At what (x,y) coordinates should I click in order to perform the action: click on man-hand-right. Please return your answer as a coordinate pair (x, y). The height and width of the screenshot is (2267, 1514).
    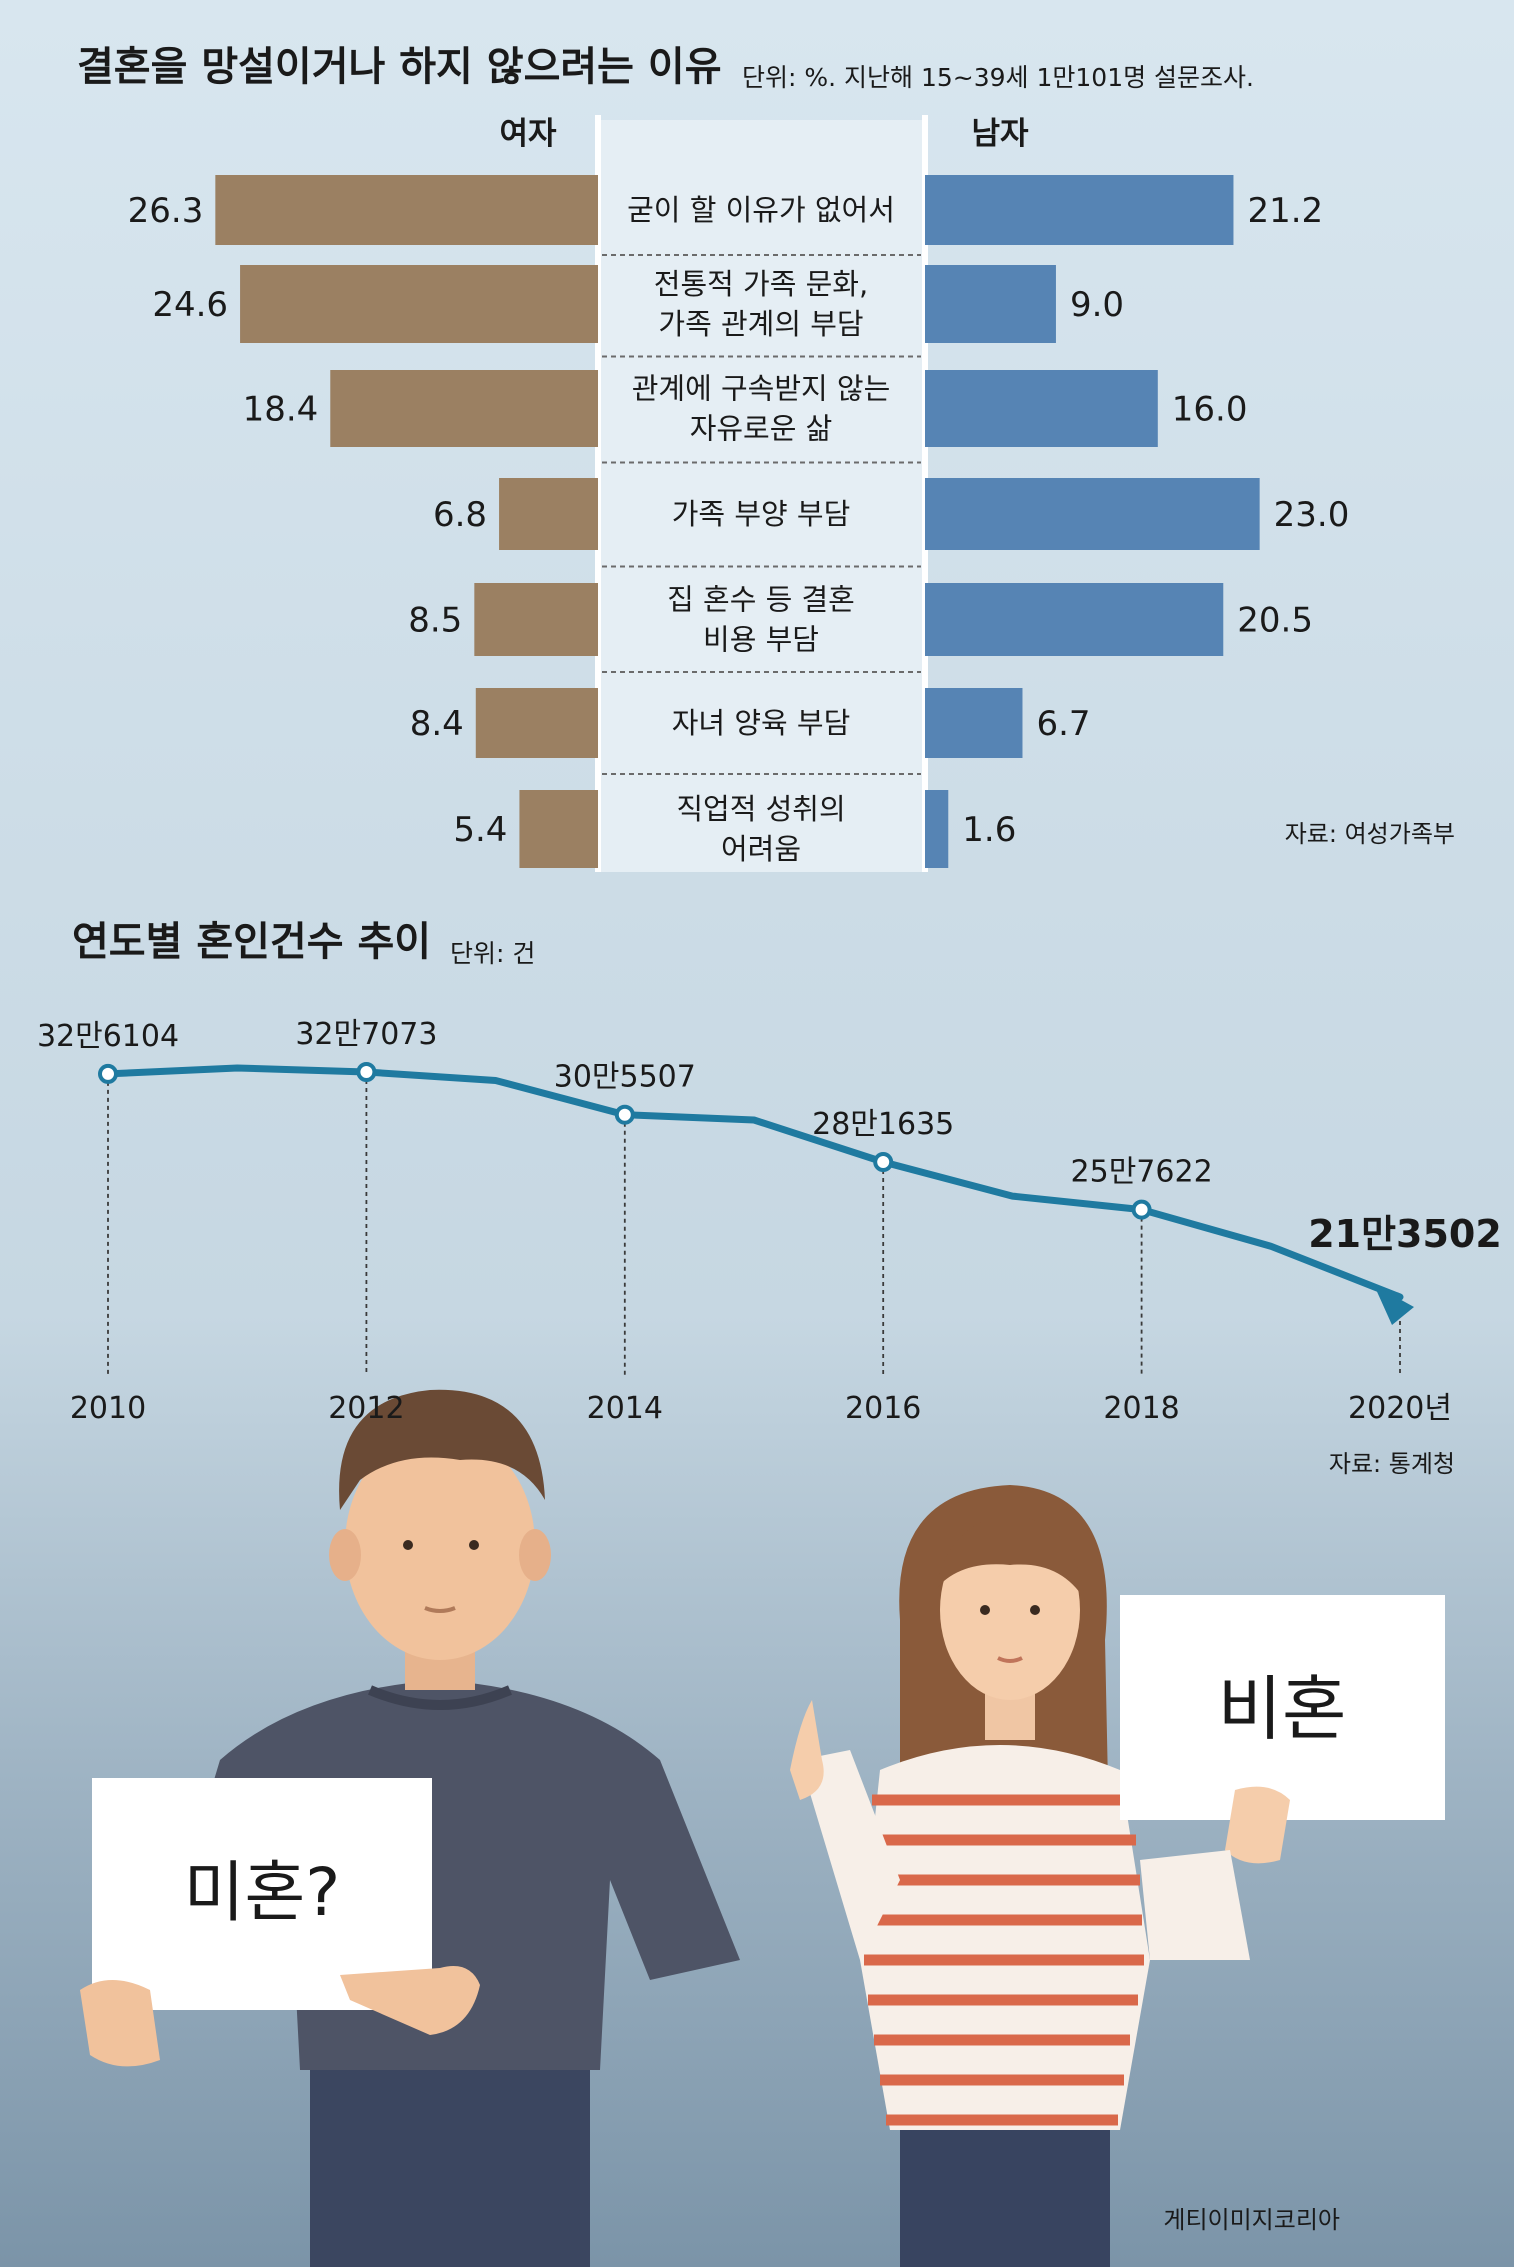
    Looking at the image, I should click on (410, 2000).